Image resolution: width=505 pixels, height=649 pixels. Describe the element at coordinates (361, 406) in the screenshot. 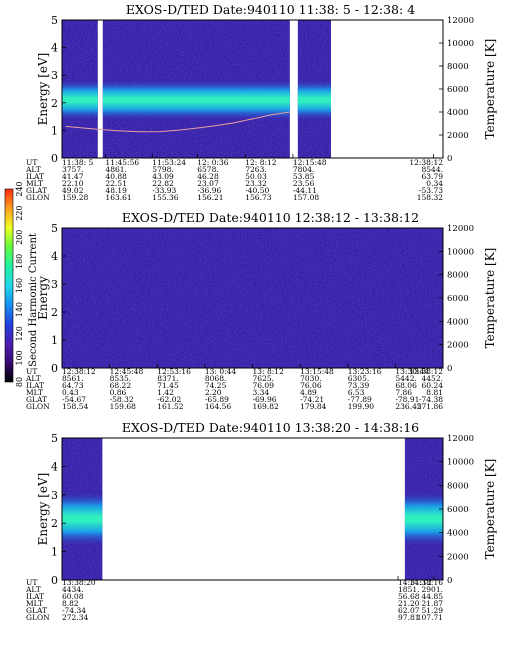

I see `orbit-value: 199.90` at that location.